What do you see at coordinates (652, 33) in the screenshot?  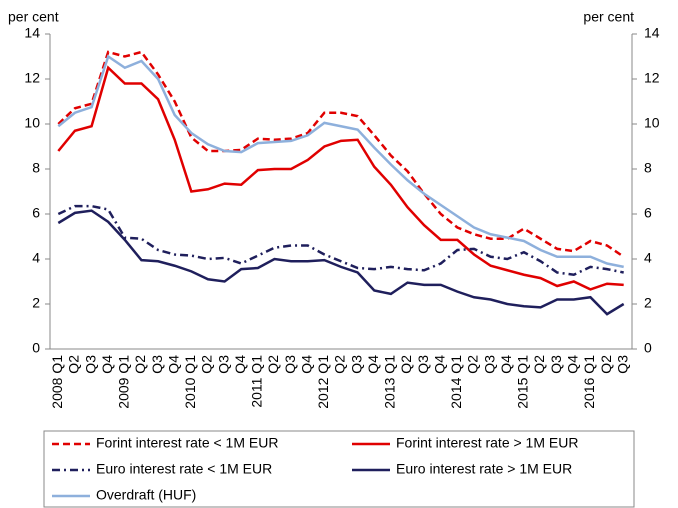 I see `y2-tick-label: 14` at bounding box center [652, 33].